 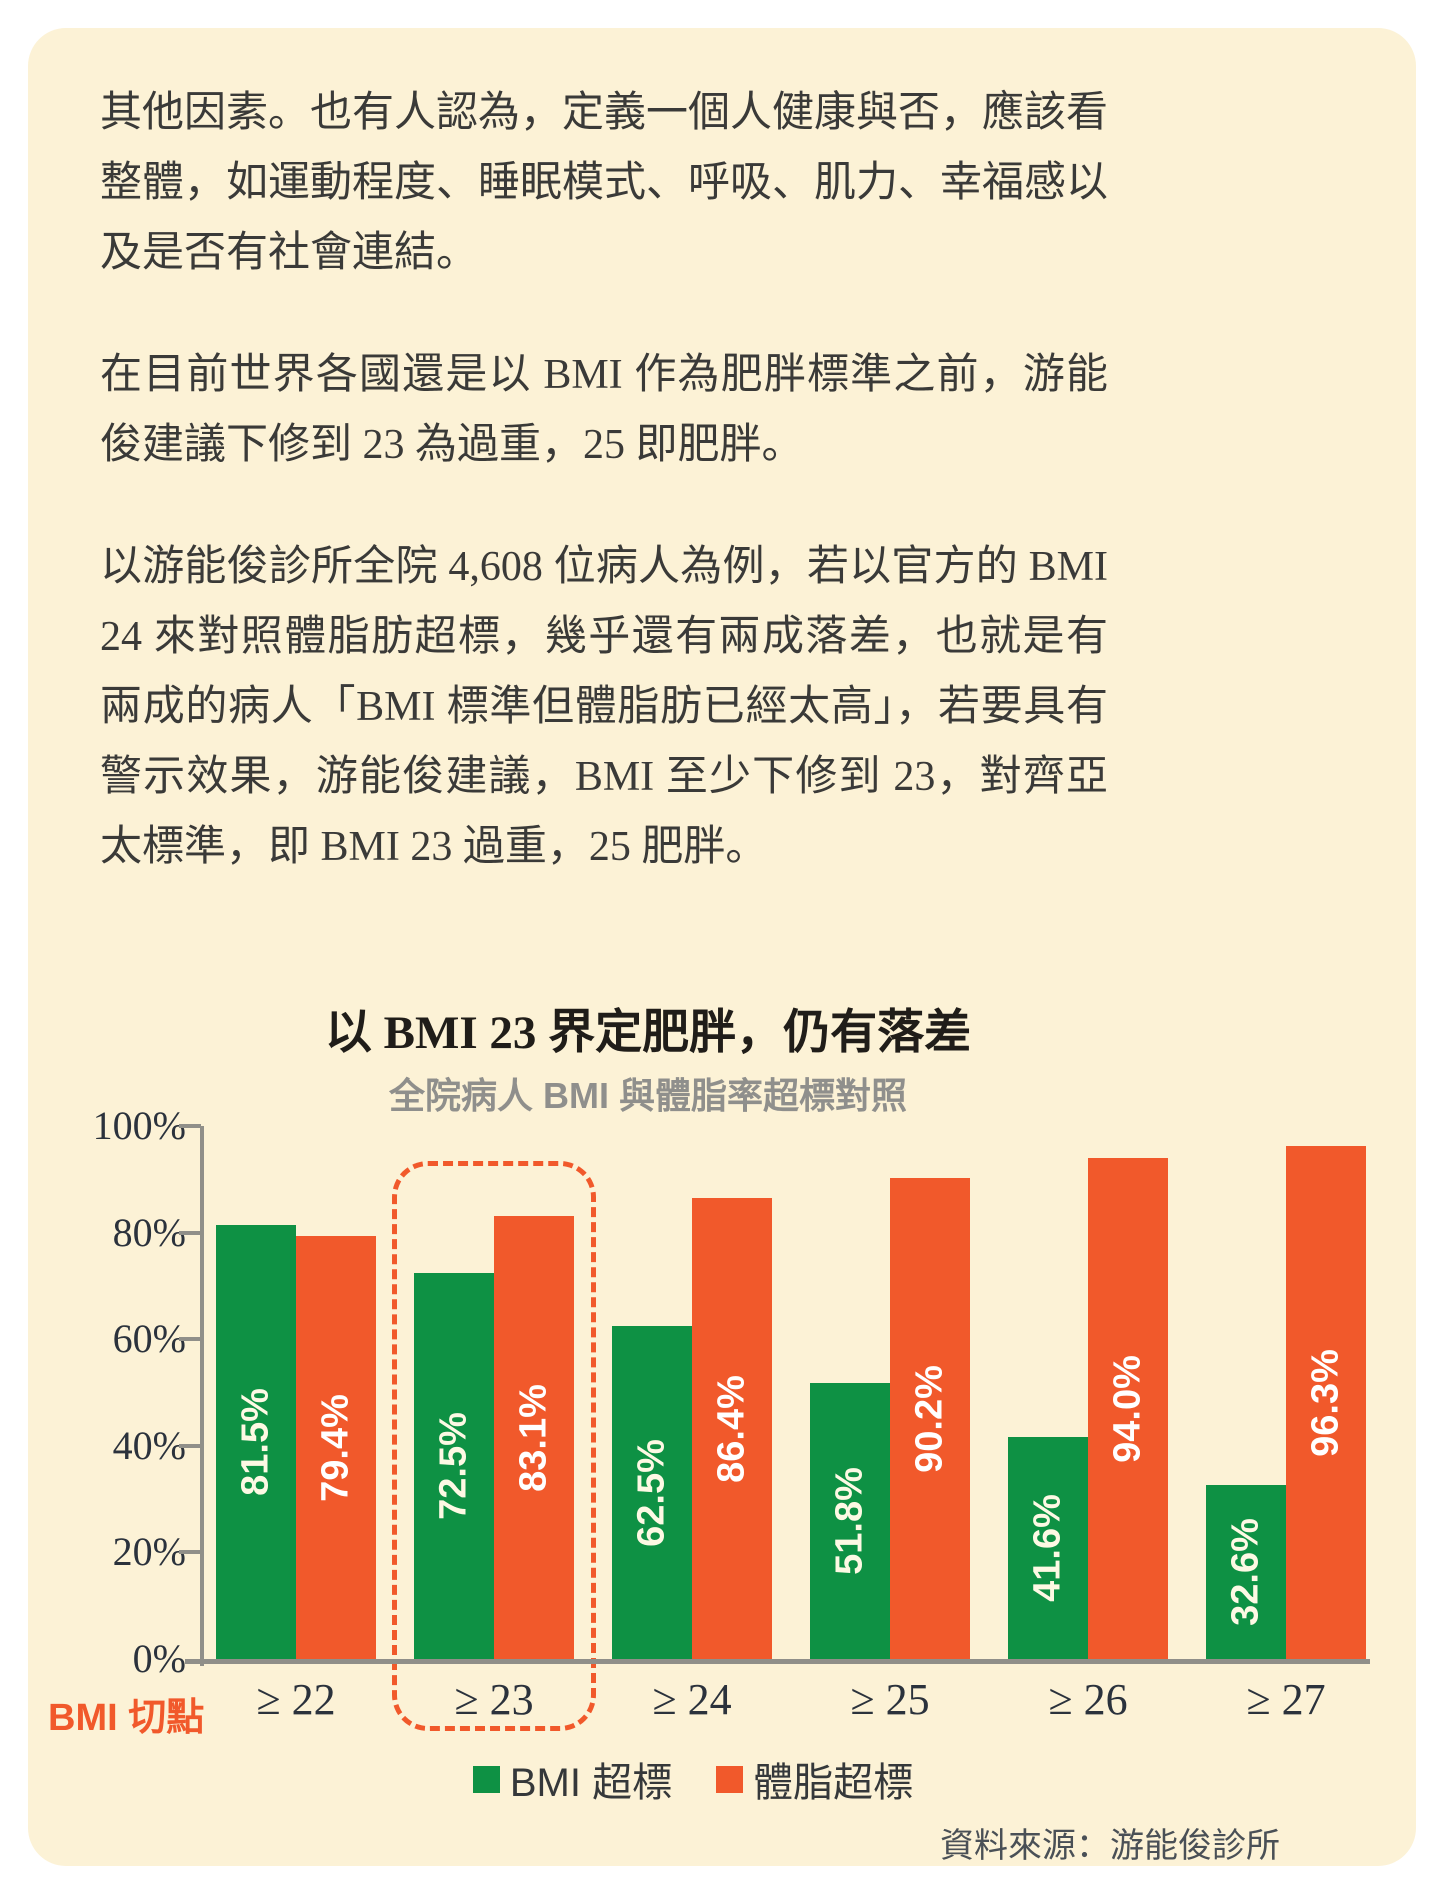 I want to click on bar: 41.6%, so click(x=1048, y=1548).